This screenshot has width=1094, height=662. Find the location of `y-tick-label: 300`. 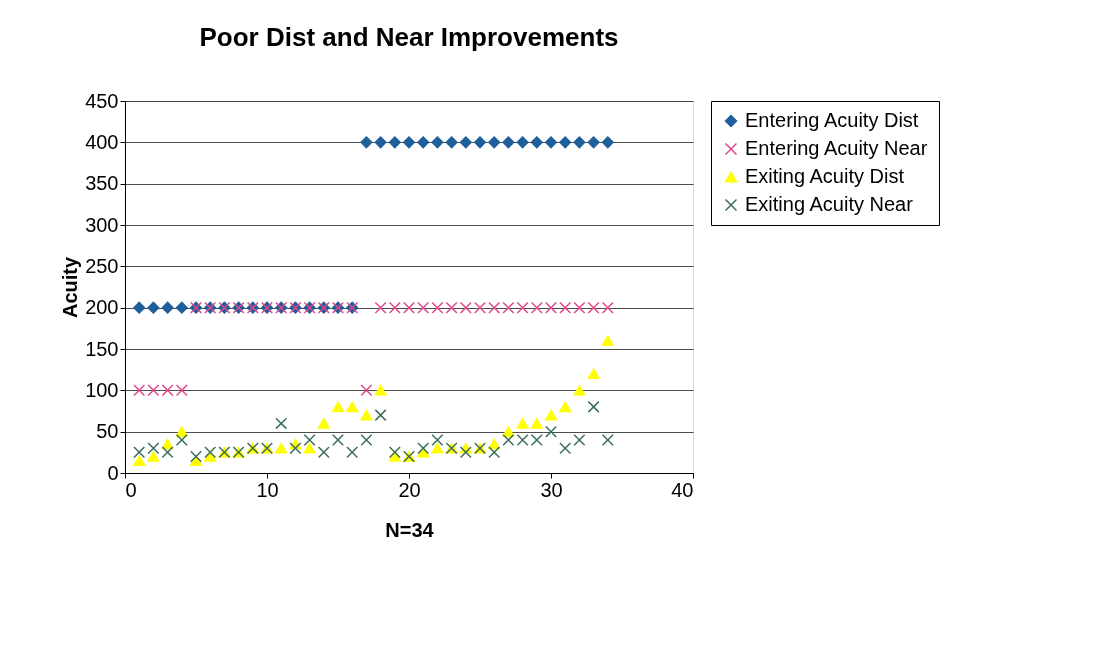

y-tick-label: 300 is located at coordinates (102, 224).